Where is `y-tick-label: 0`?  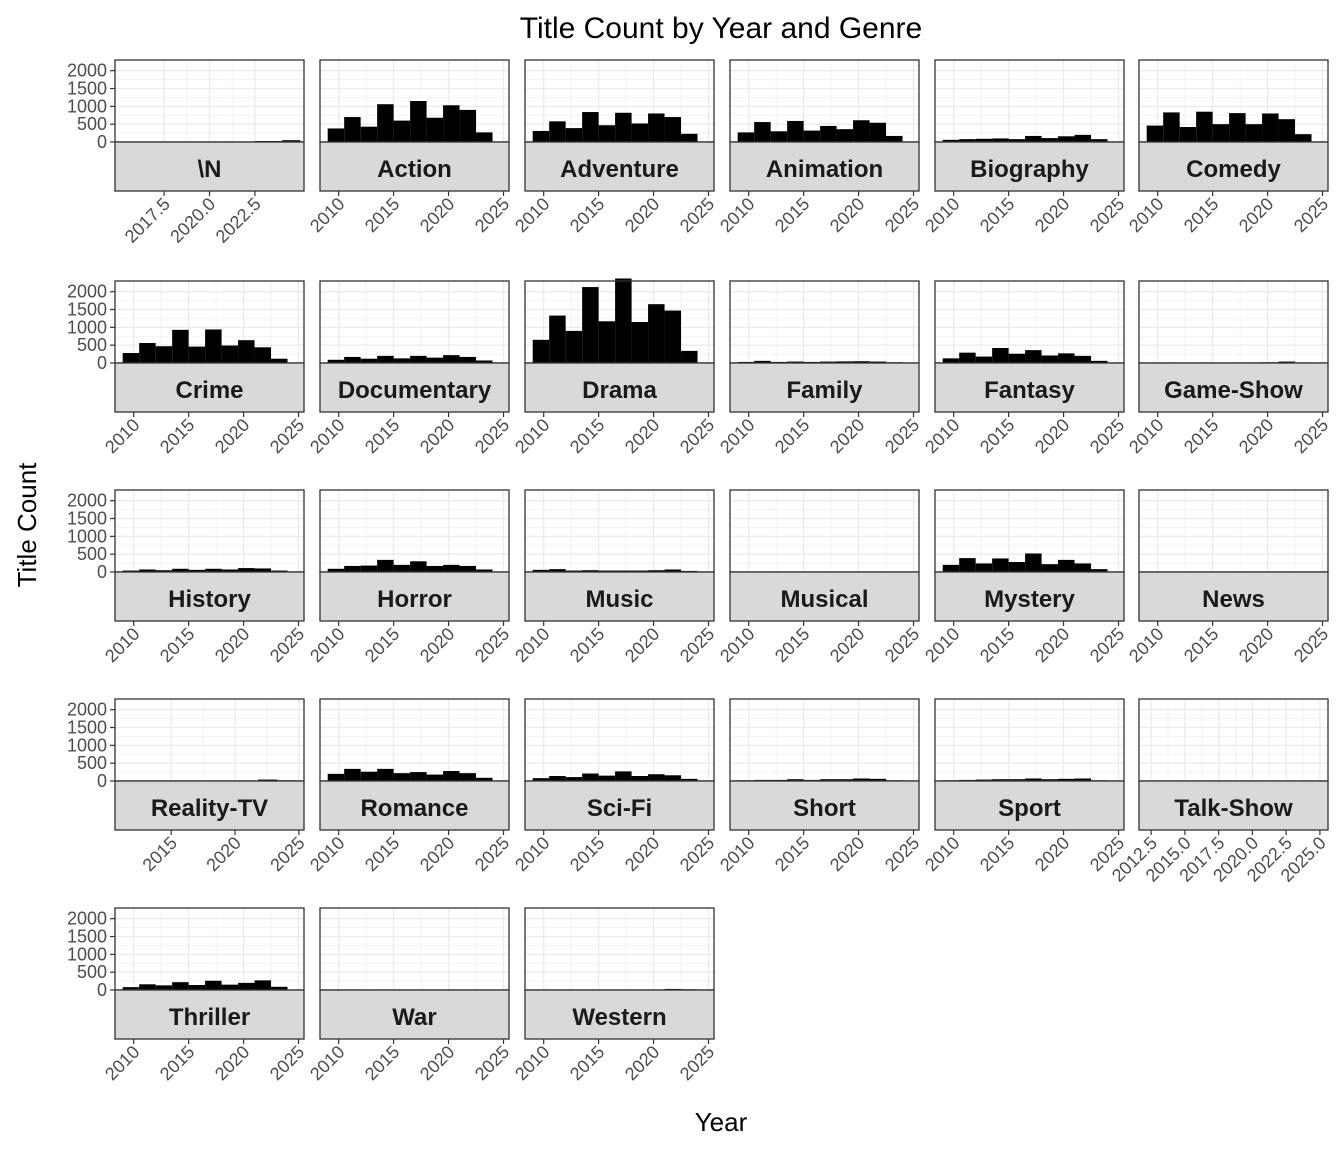
y-tick-label: 0 is located at coordinates (102, 572).